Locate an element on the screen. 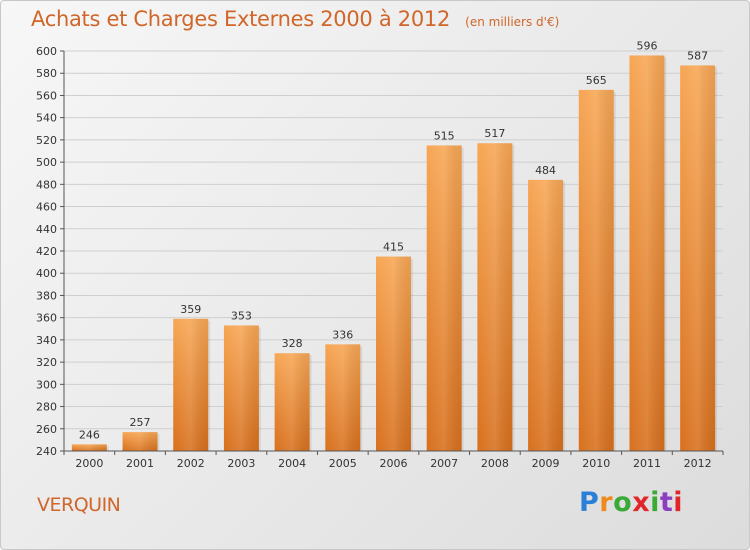 This screenshot has height=550, width=750. bar-value-label: 484 is located at coordinates (545, 170).